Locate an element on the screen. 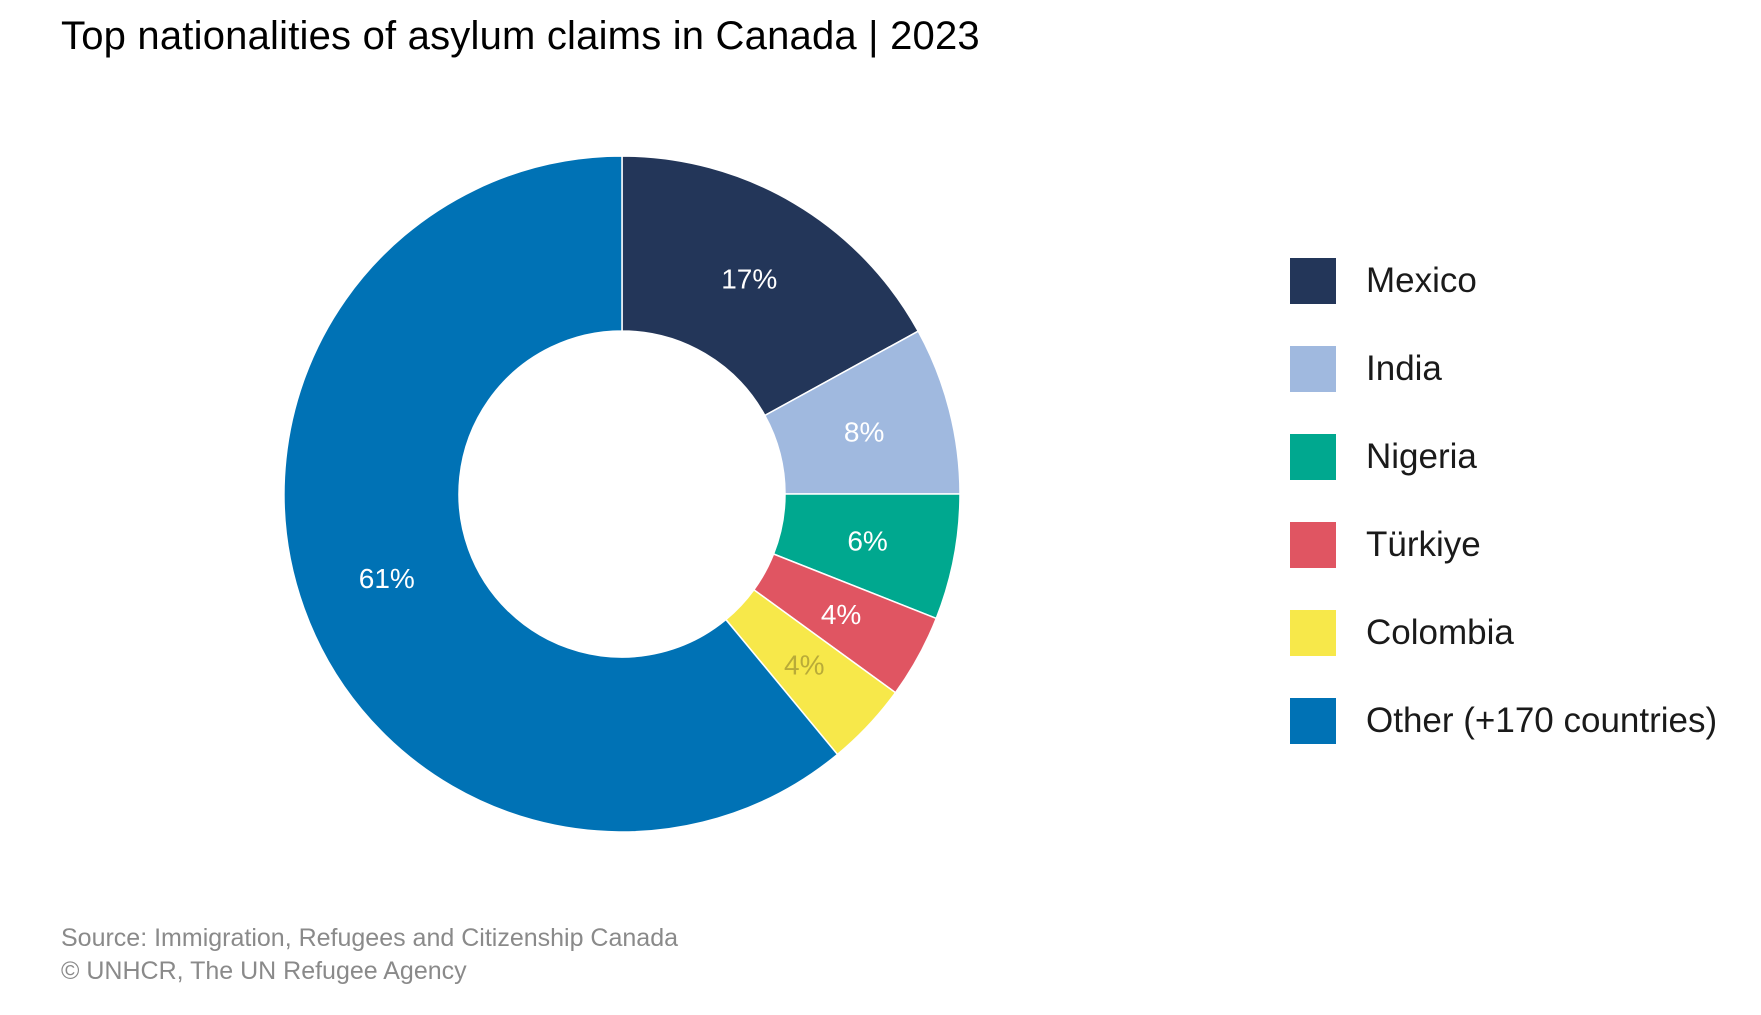 This screenshot has height=1015, width=1761. legend-item-nigeria: Nigeria is located at coordinates (1383, 457).